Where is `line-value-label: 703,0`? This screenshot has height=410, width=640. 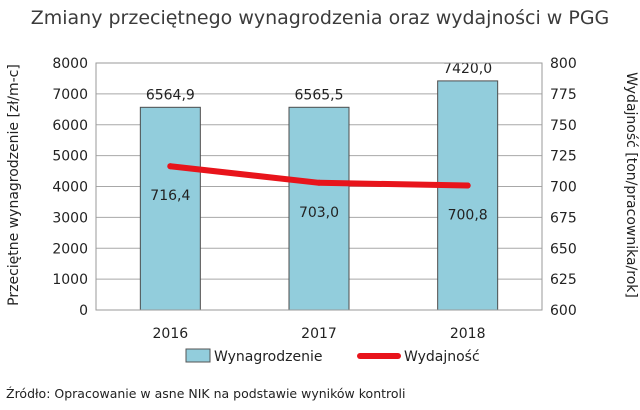 line-value-label: 703,0 is located at coordinates (319, 213).